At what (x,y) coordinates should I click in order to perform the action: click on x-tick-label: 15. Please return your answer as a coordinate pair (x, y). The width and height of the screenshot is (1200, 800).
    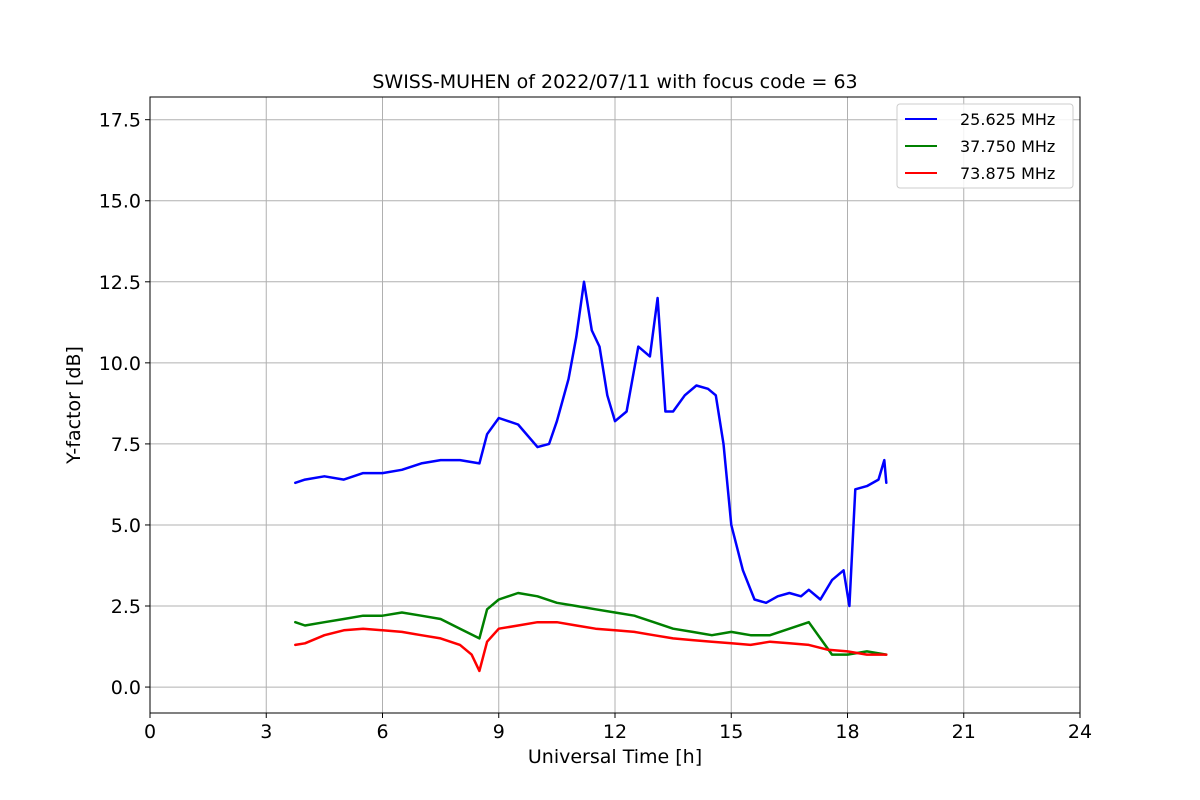
    Looking at the image, I should click on (731, 732).